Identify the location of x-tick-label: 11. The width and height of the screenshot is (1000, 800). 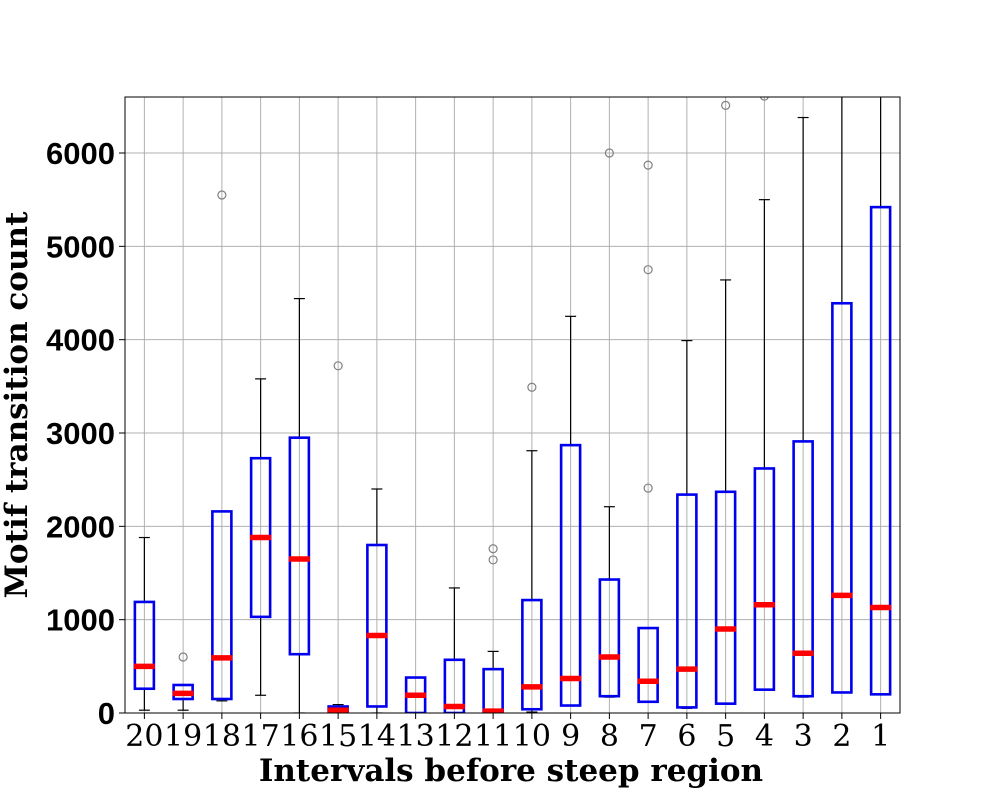
(493, 736).